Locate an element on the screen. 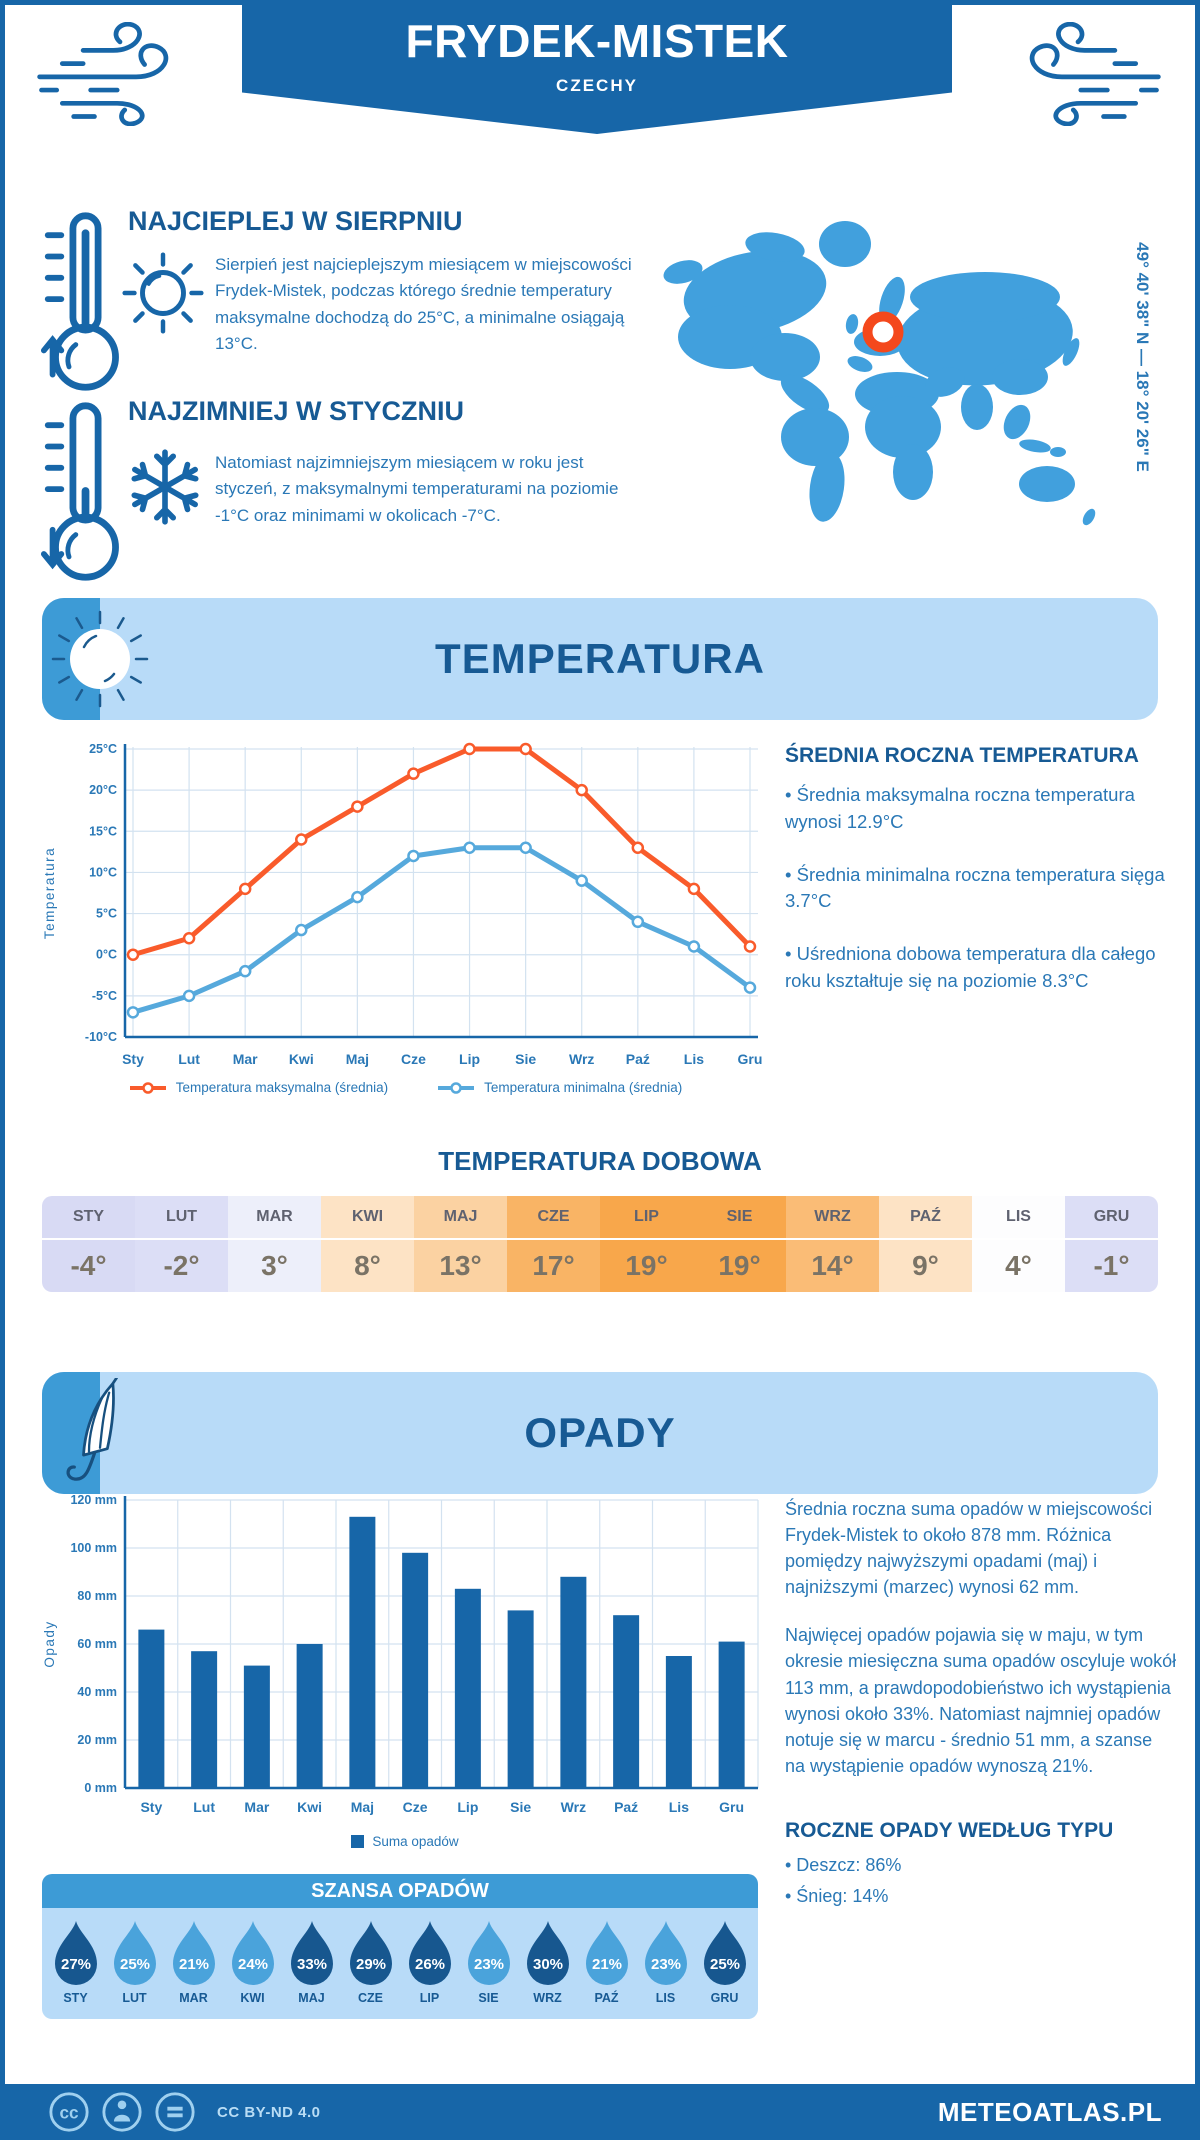 The width and height of the screenshot is (1200, 2140). table-column: LUT -2° is located at coordinates (181, 1244).